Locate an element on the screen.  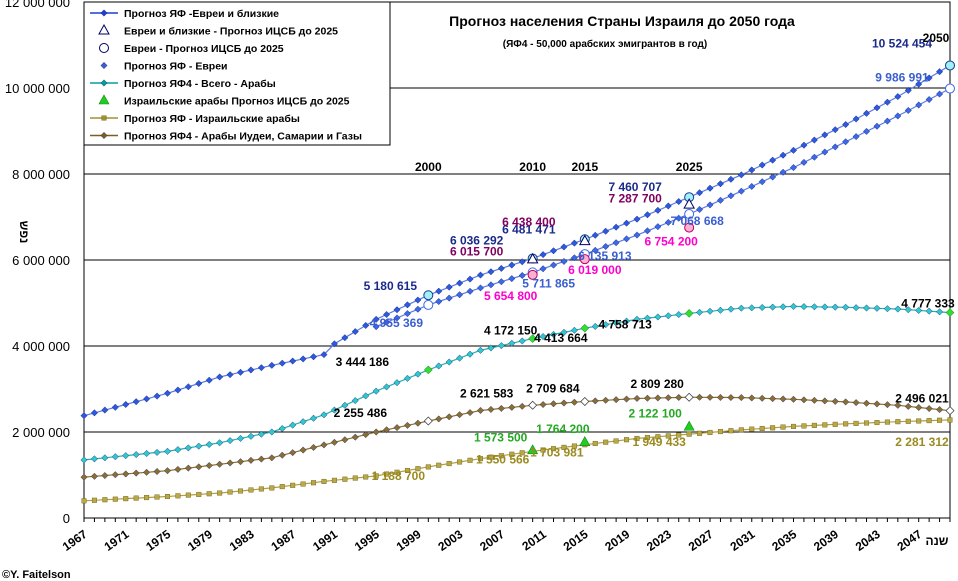
data-label: 1 764 200 is located at coordinates (563, 429).